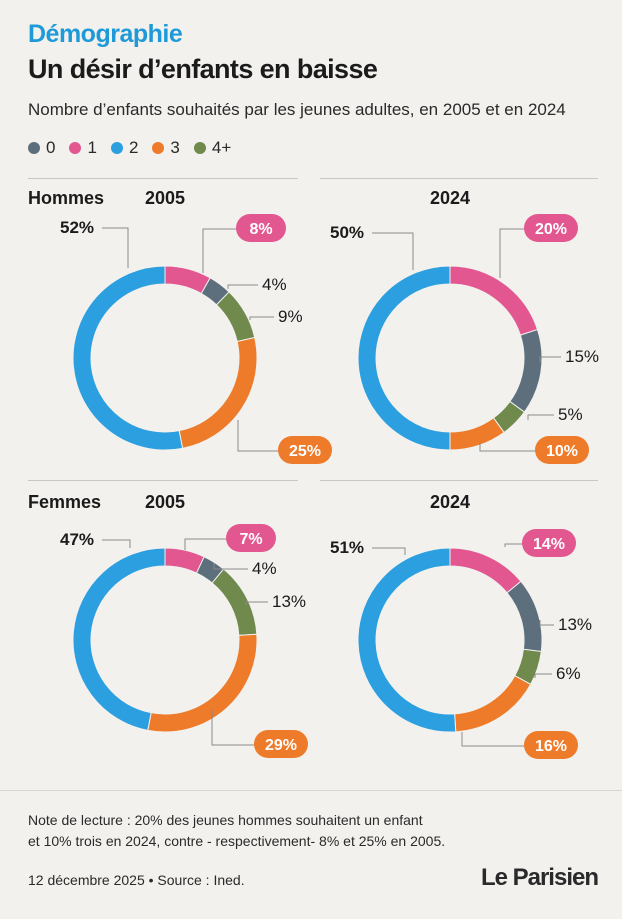 Image resolution: width=622 pixels, height=919 pixels. Describe the element at coordinates (66, 198) in the screenshot. I see `row-label-hommes: Hommes` at that location.